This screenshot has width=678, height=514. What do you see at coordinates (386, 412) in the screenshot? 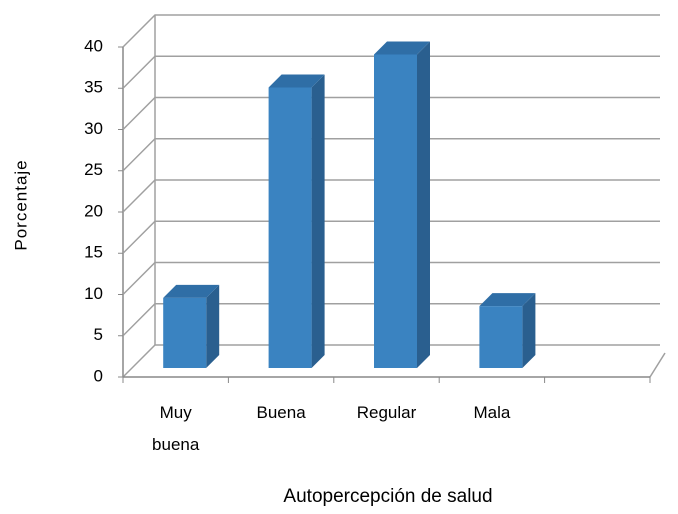
I see `x-tick-label: Regular` at bounding box center [386, 412].